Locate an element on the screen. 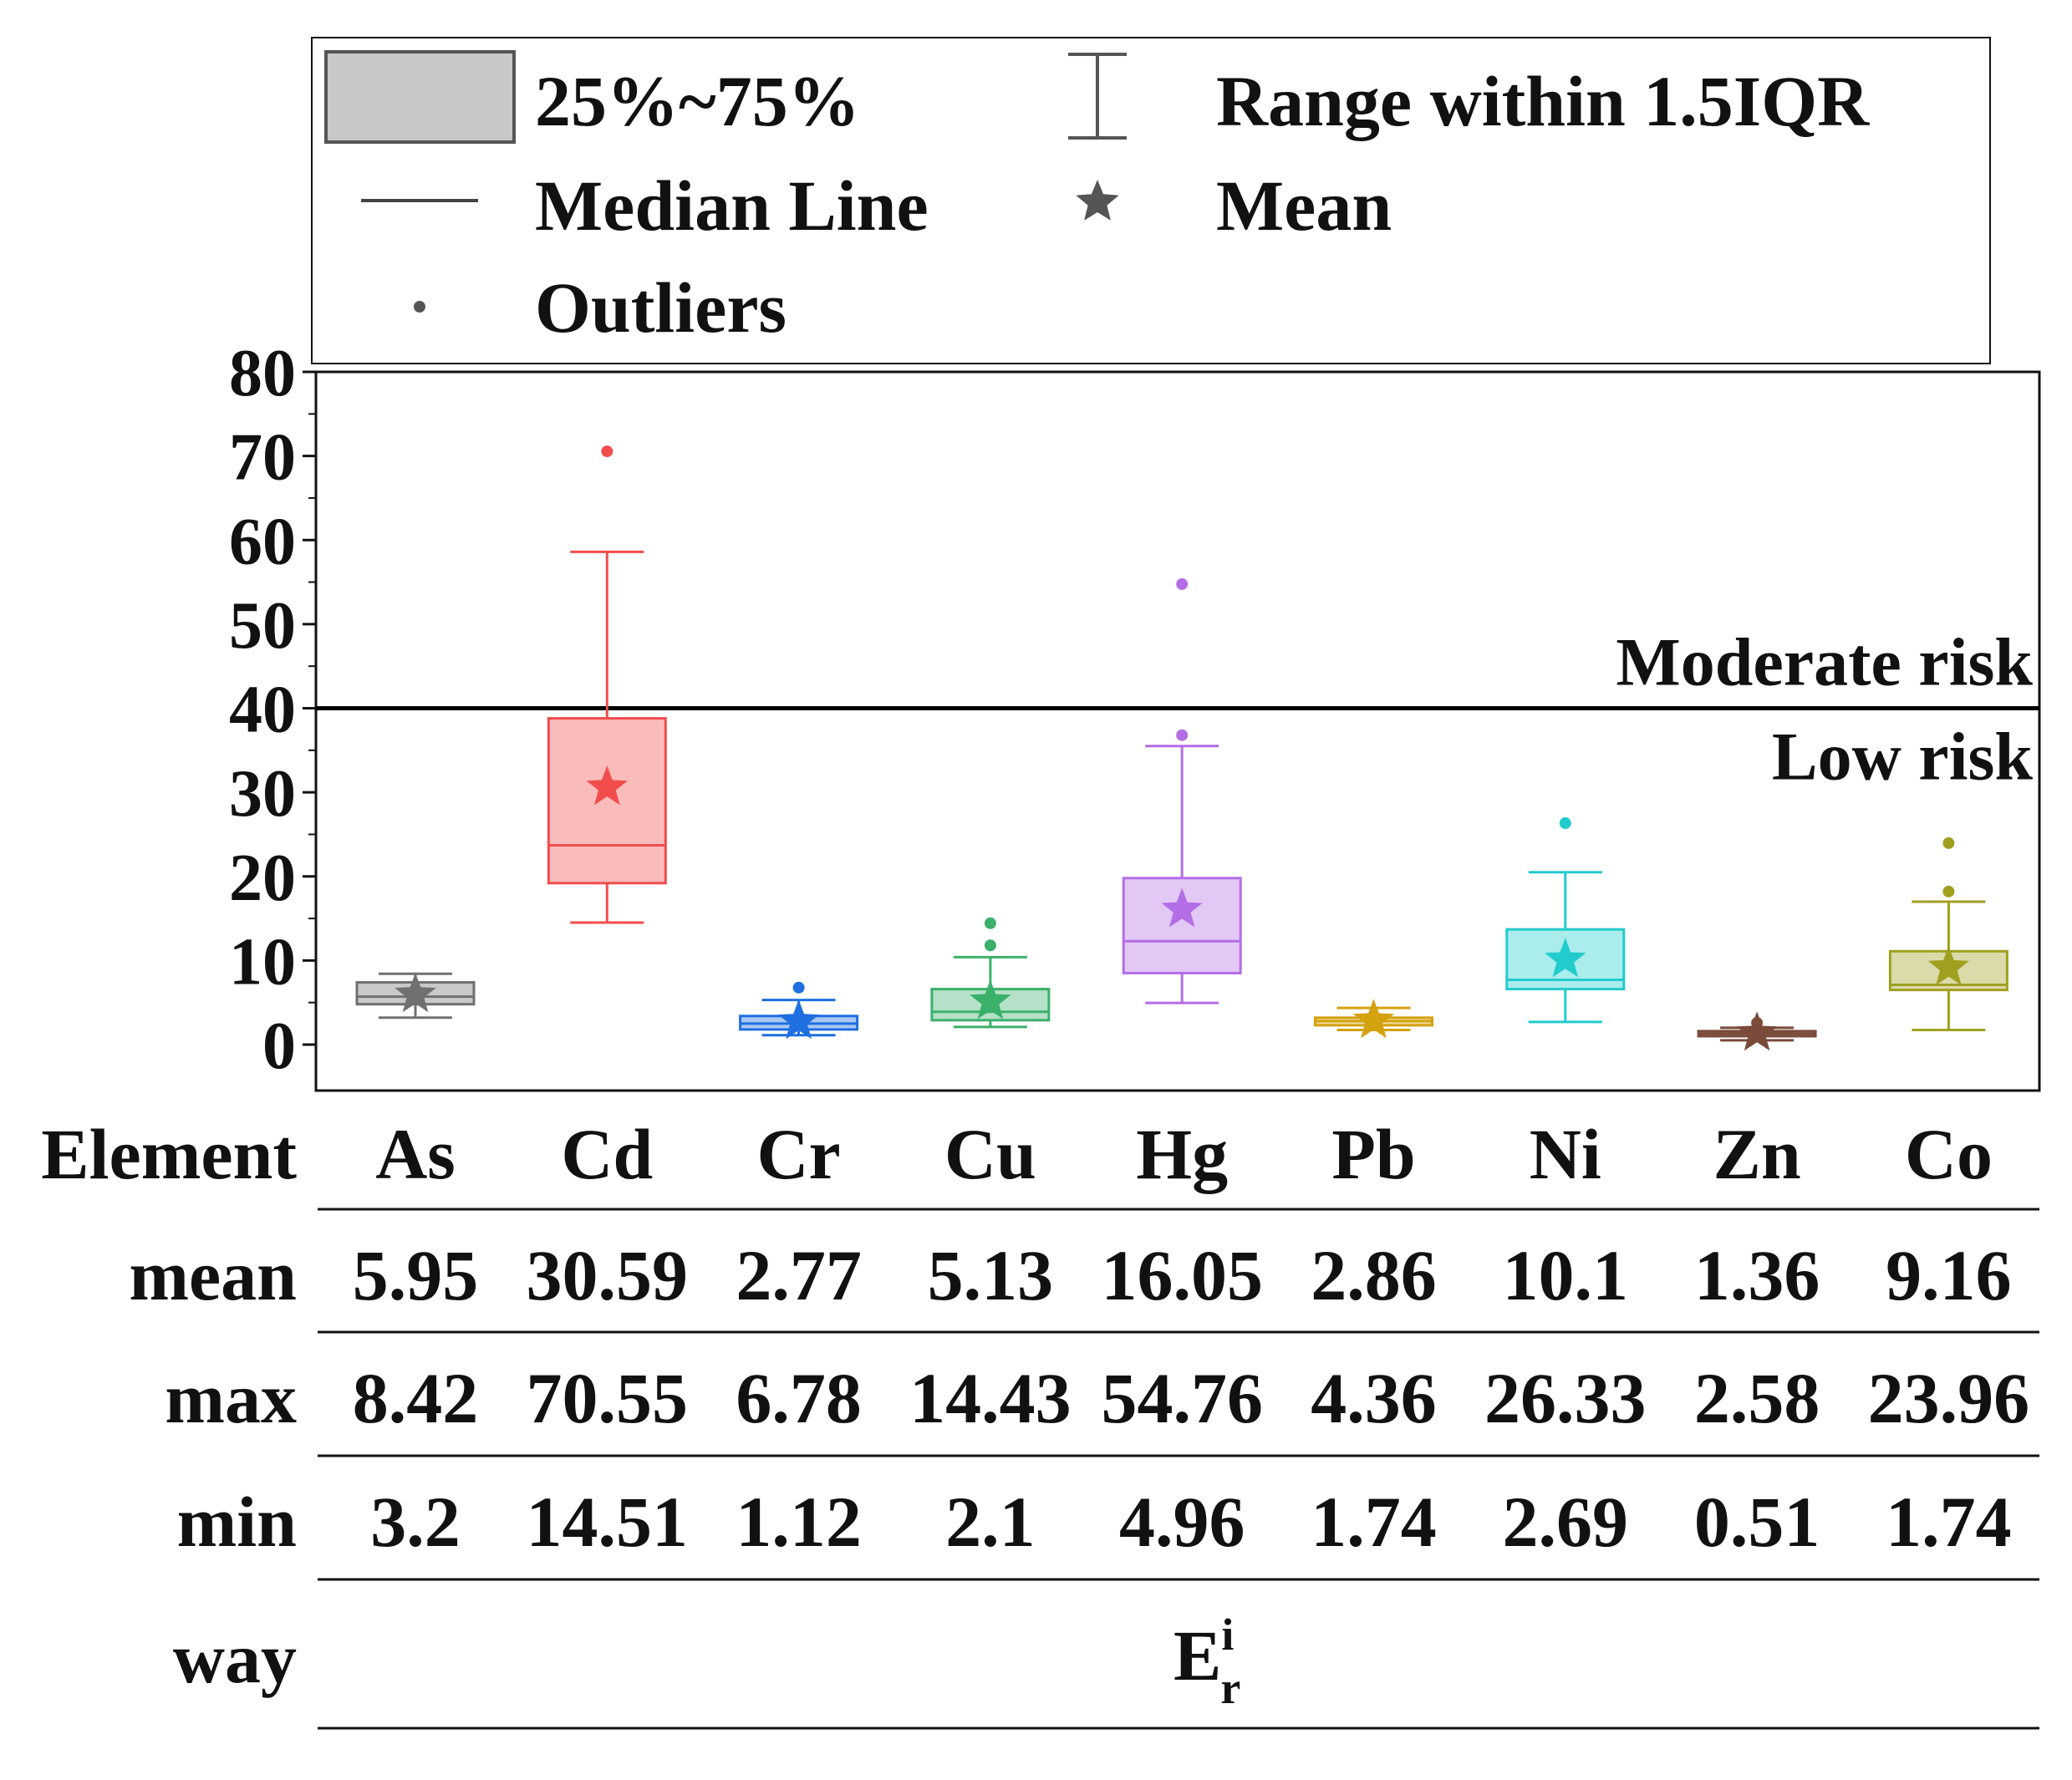 The height and width of the screenshot is (1780, 2072). y-tick-label: 20 is located at coordinates (262, 878).